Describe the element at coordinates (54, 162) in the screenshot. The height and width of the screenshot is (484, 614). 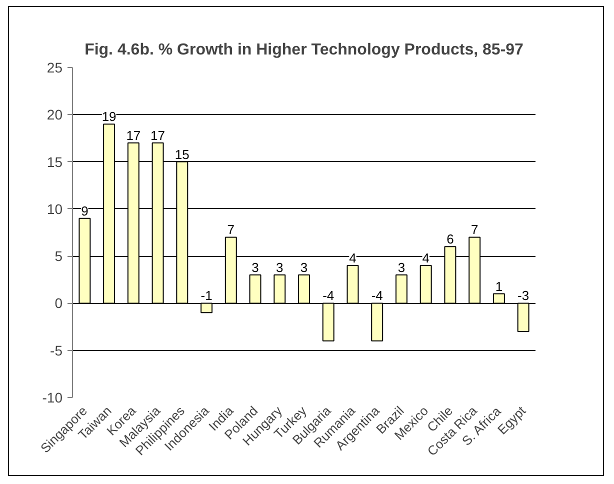
I see `y-tick-label: 15` at that location.